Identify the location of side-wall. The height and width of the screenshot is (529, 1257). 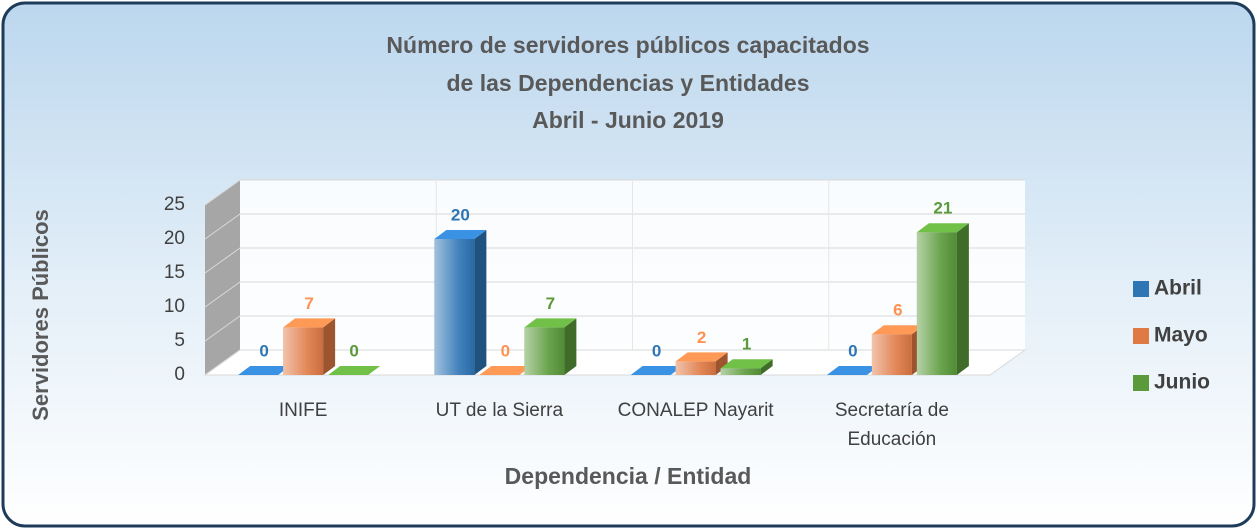
(222, 277).